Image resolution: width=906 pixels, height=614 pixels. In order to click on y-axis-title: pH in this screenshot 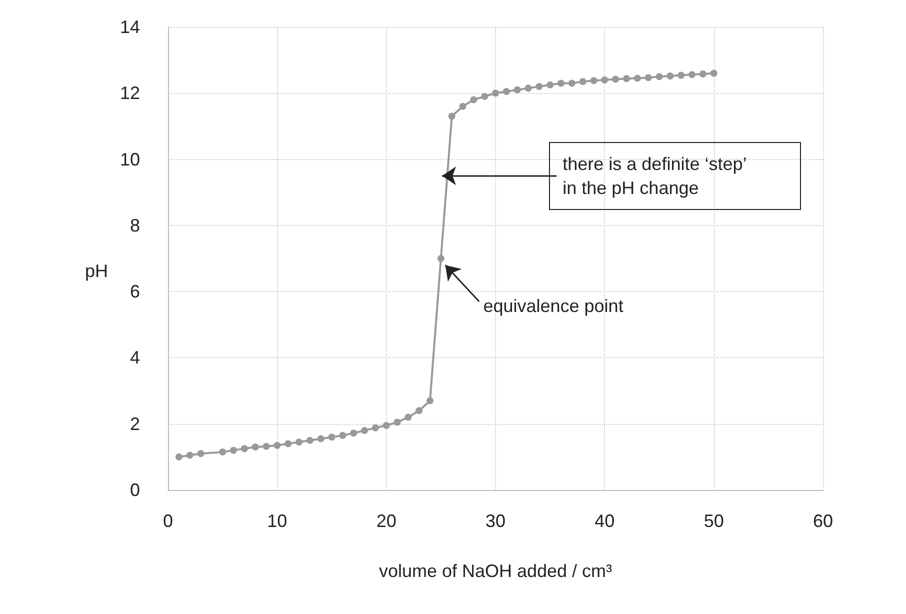, I will do `click(96, 271)`.